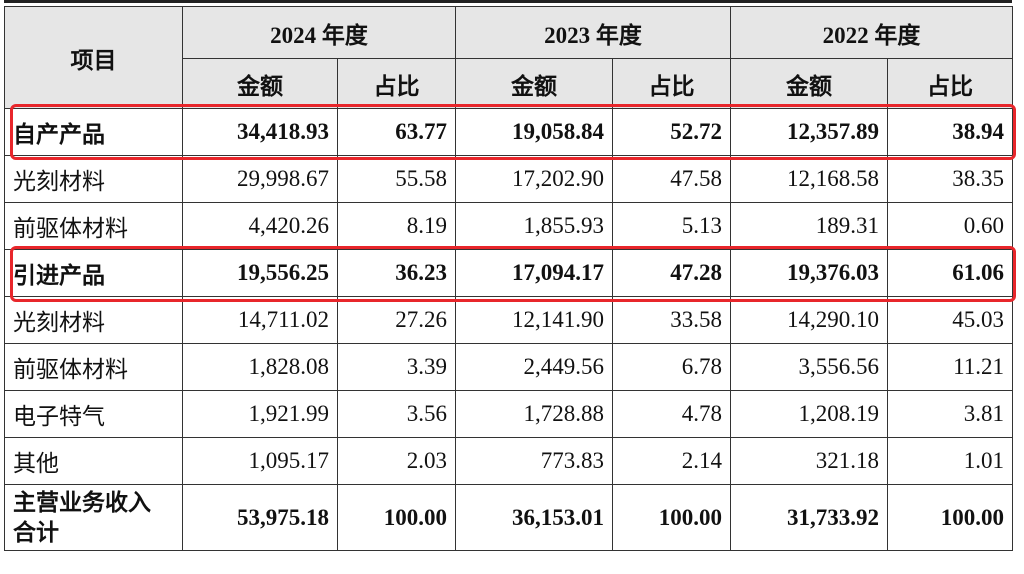 This screenshot has height=574, width=1024. Describe the element at coordinates (260, 320) in the screenshot. I see `amount-cell: 14,711.02` at that location.